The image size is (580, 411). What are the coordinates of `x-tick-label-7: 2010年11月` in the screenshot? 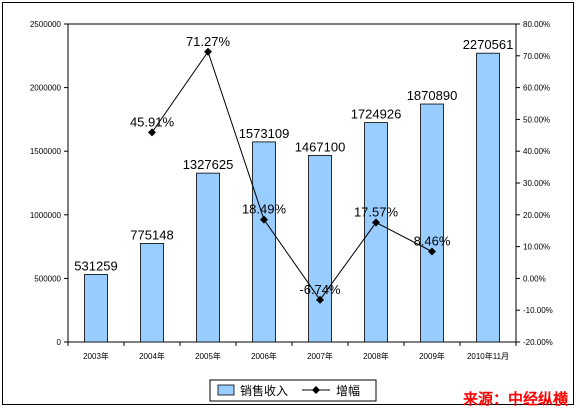 It's located at (488, 356).